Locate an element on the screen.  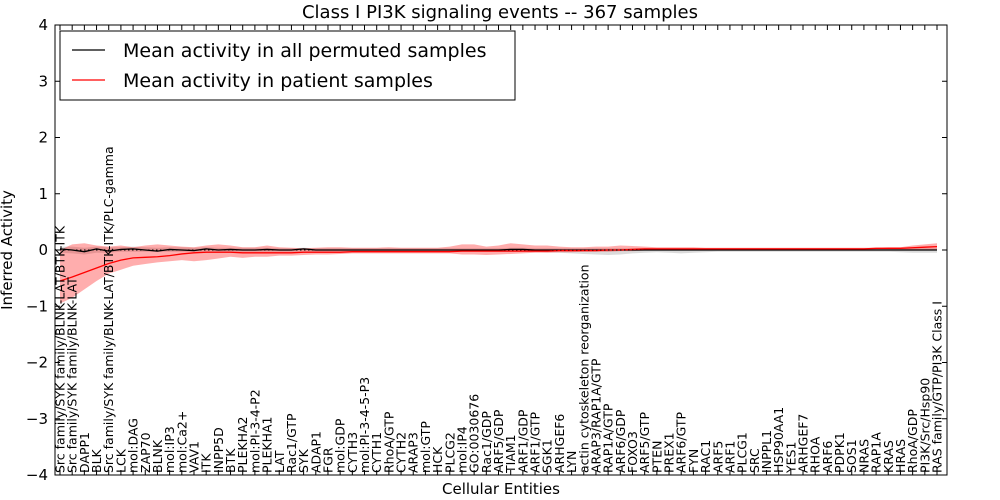
x-tick-label: ARF5/GDP is located at coordinates (498, 441).